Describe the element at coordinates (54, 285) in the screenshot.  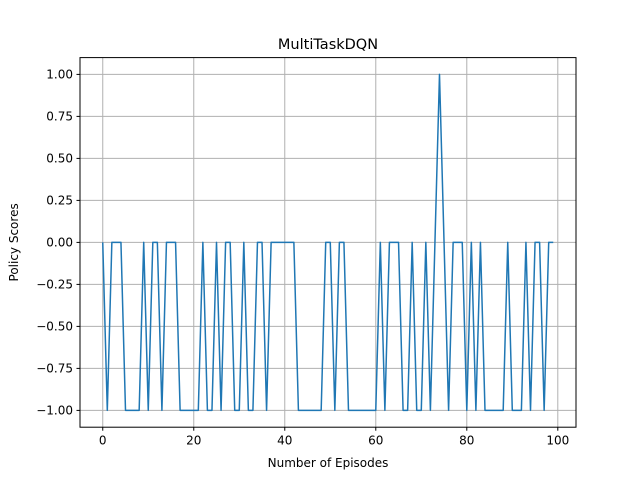
I see `y-tick-label: −0.25` at that location.